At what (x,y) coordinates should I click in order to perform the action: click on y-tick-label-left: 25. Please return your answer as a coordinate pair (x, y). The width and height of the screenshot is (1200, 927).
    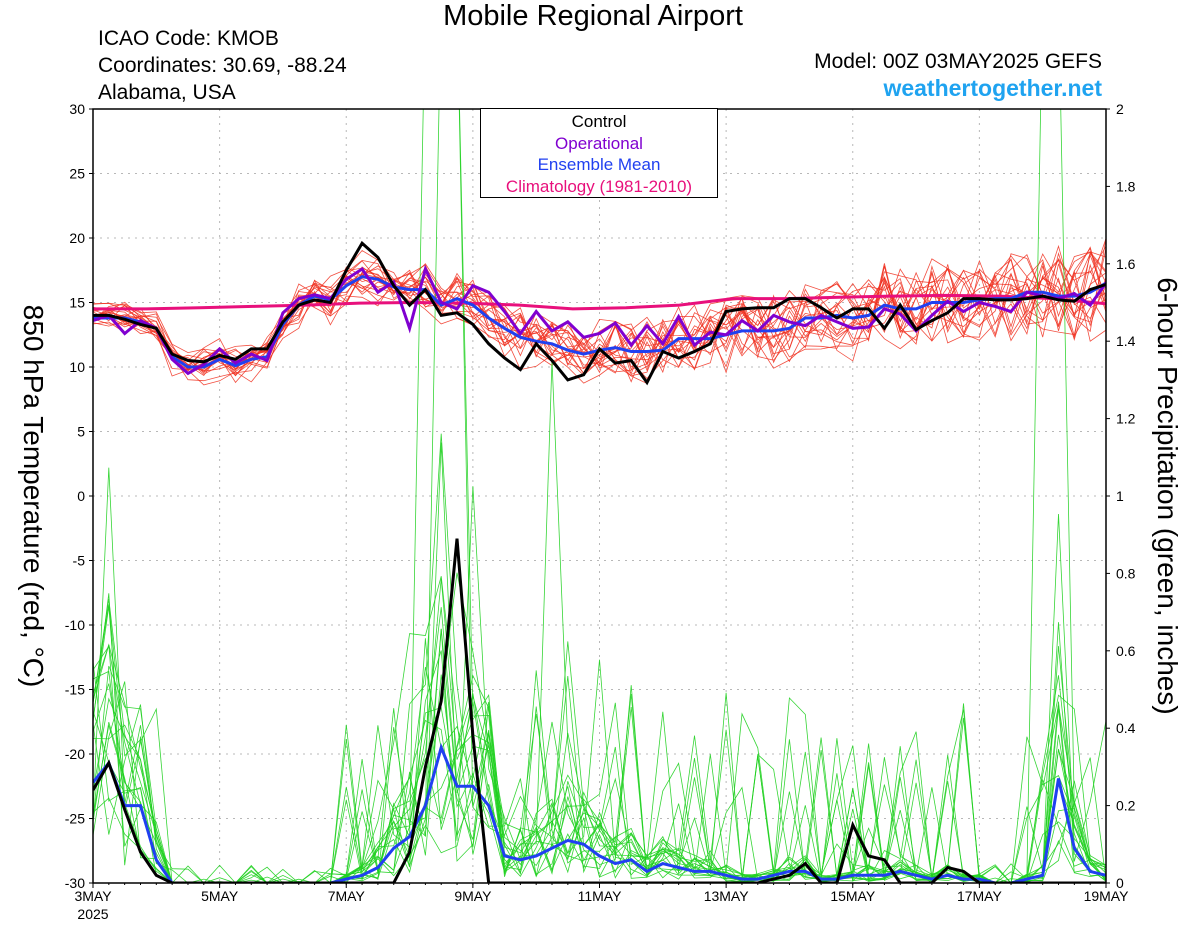
    Looking at the image, I should click on (77, 174).